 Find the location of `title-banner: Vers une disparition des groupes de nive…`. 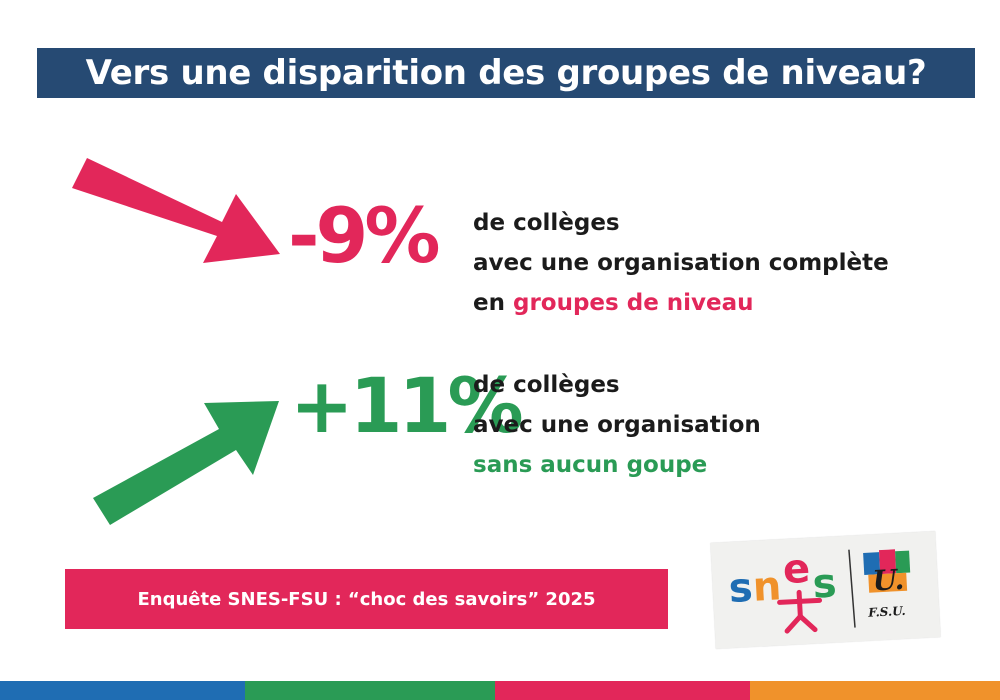

title-banner: Vers une disparition des groupes de nive… is located at coordinates (506, 73).